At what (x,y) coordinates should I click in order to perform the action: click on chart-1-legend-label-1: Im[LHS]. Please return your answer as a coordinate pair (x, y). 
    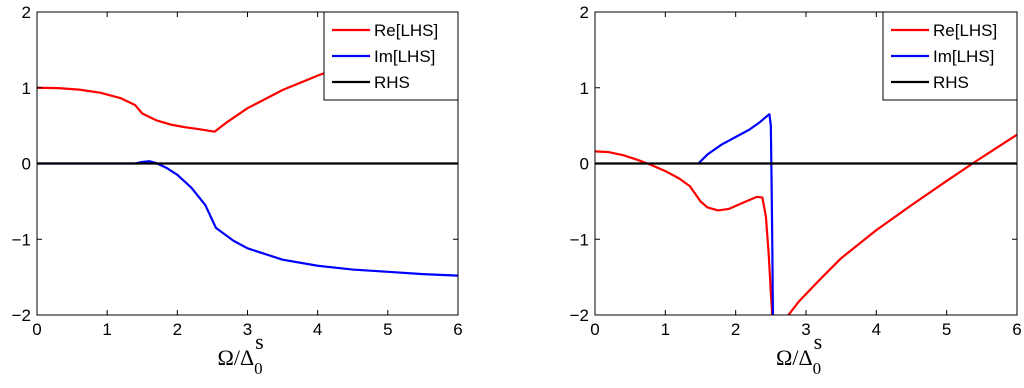
    Looking at the image, I should click on (963, 56).